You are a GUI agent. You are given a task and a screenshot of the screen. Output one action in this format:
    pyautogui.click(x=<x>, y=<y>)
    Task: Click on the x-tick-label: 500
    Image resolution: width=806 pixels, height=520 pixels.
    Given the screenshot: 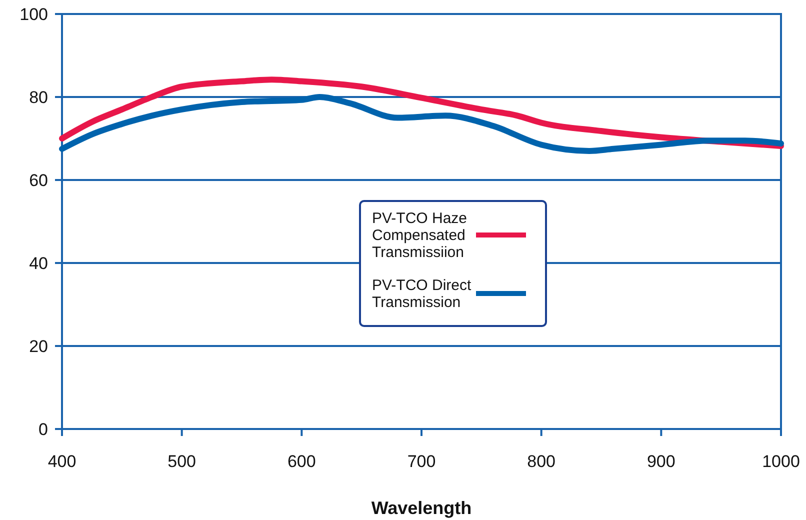 What is the action you would take?
    pyautogui.click(x=182, y=461)
    